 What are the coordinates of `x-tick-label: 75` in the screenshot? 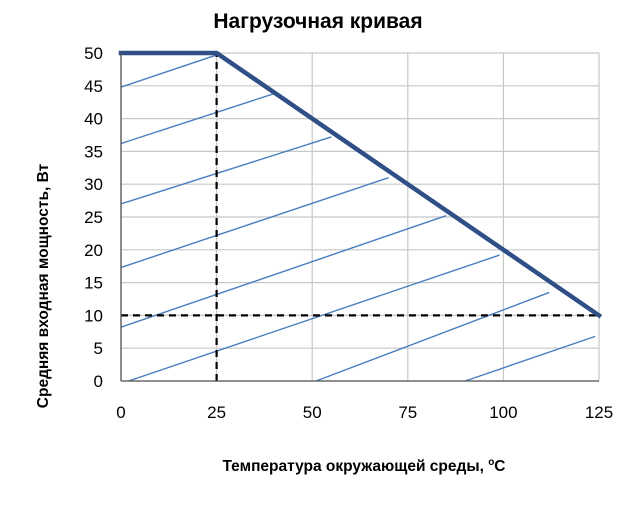 It's located at (407, 412).